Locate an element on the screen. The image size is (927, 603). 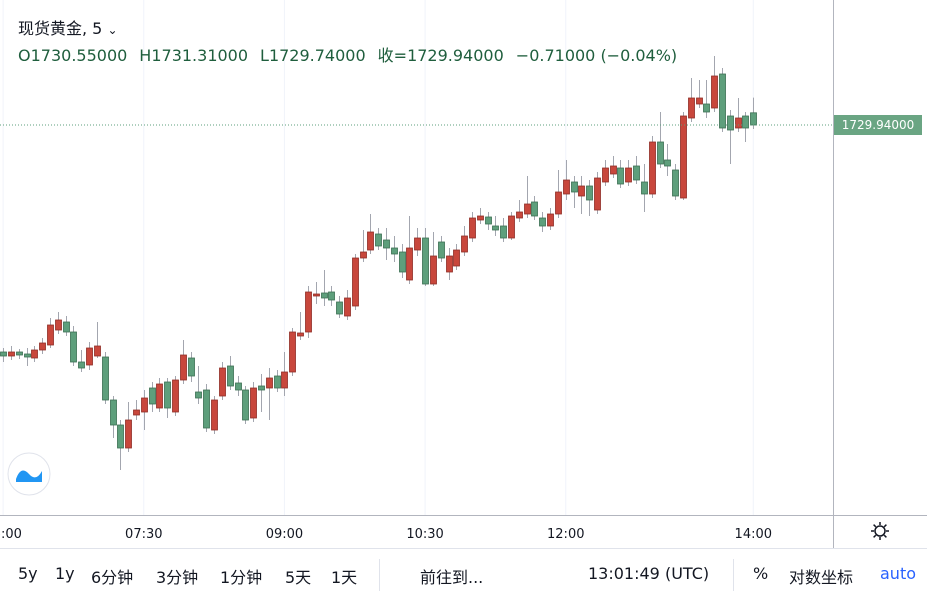
x-tick-label: 10:30 is located at coordinates (424, 534).